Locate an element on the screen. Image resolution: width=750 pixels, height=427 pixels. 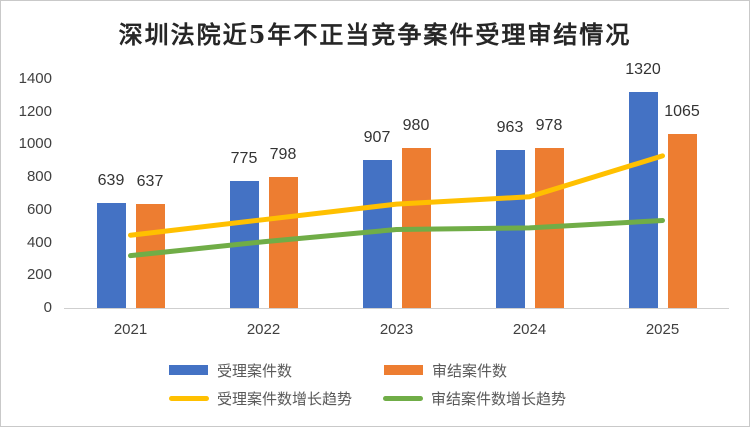
chart-title: 深圳法院近5年不正当竞争案件受理审结情况 is located at coordinates (375, 34).